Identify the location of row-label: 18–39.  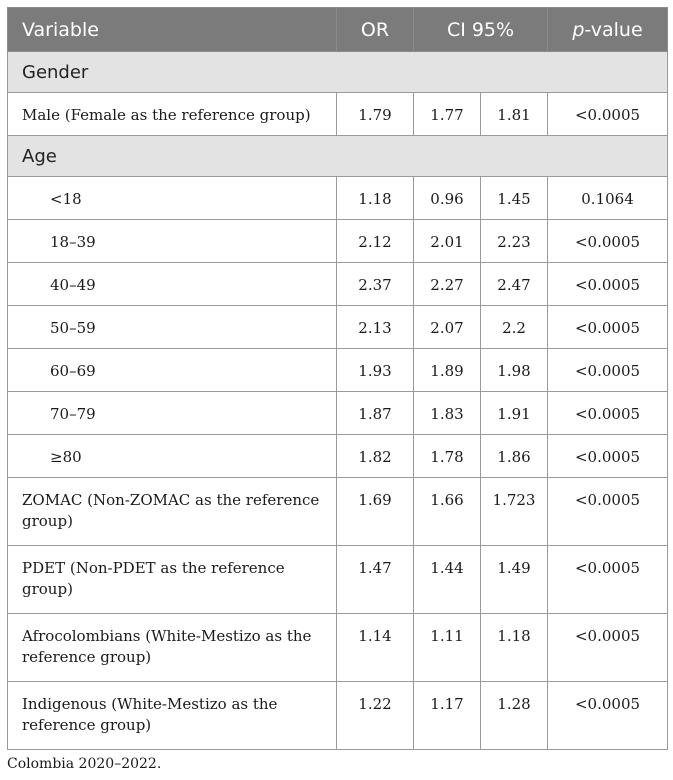
(172, 241).